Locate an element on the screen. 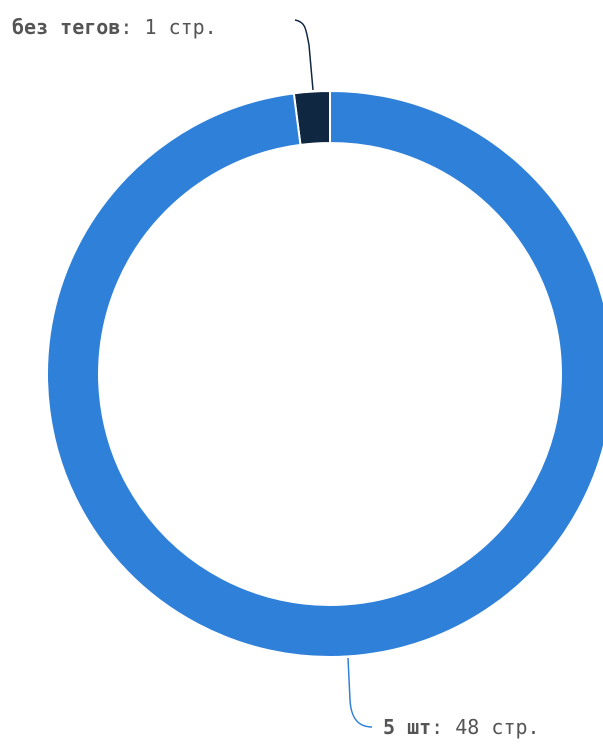  slice-name-no-tags: без тегов is located at coordinates (66, 27).